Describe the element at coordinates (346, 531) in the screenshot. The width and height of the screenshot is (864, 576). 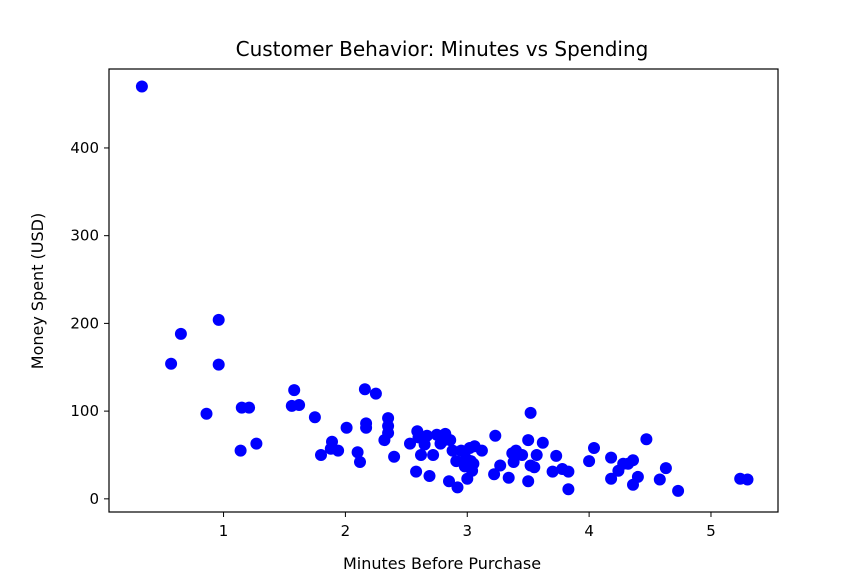
I see `x-tick-label: 2` at that location.